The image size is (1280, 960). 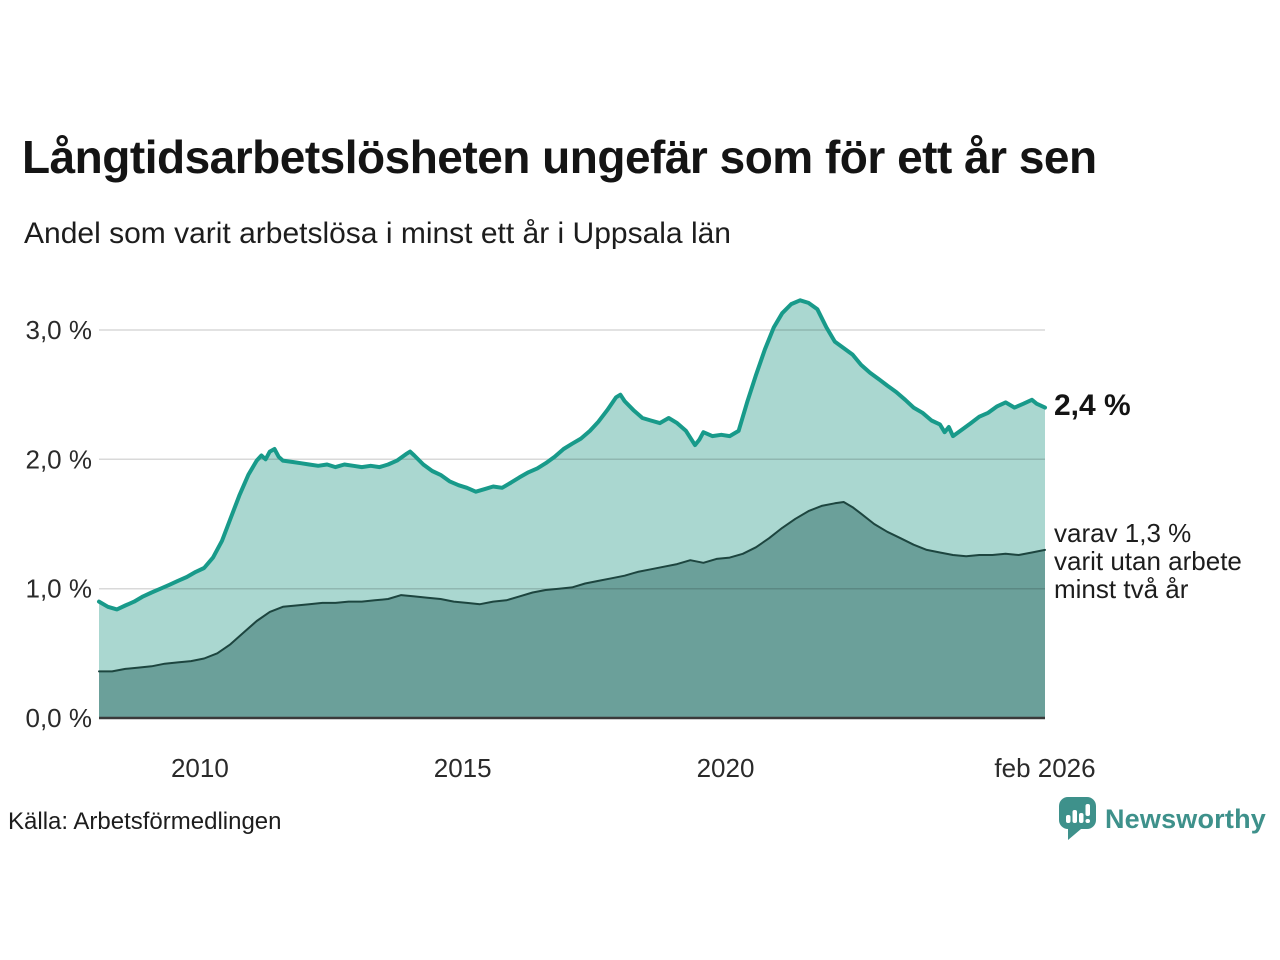 What do you see at coordinates (726, 768) in the screenshot?
I see `x-tick-label: 2020` at bounding box center [726, 768].